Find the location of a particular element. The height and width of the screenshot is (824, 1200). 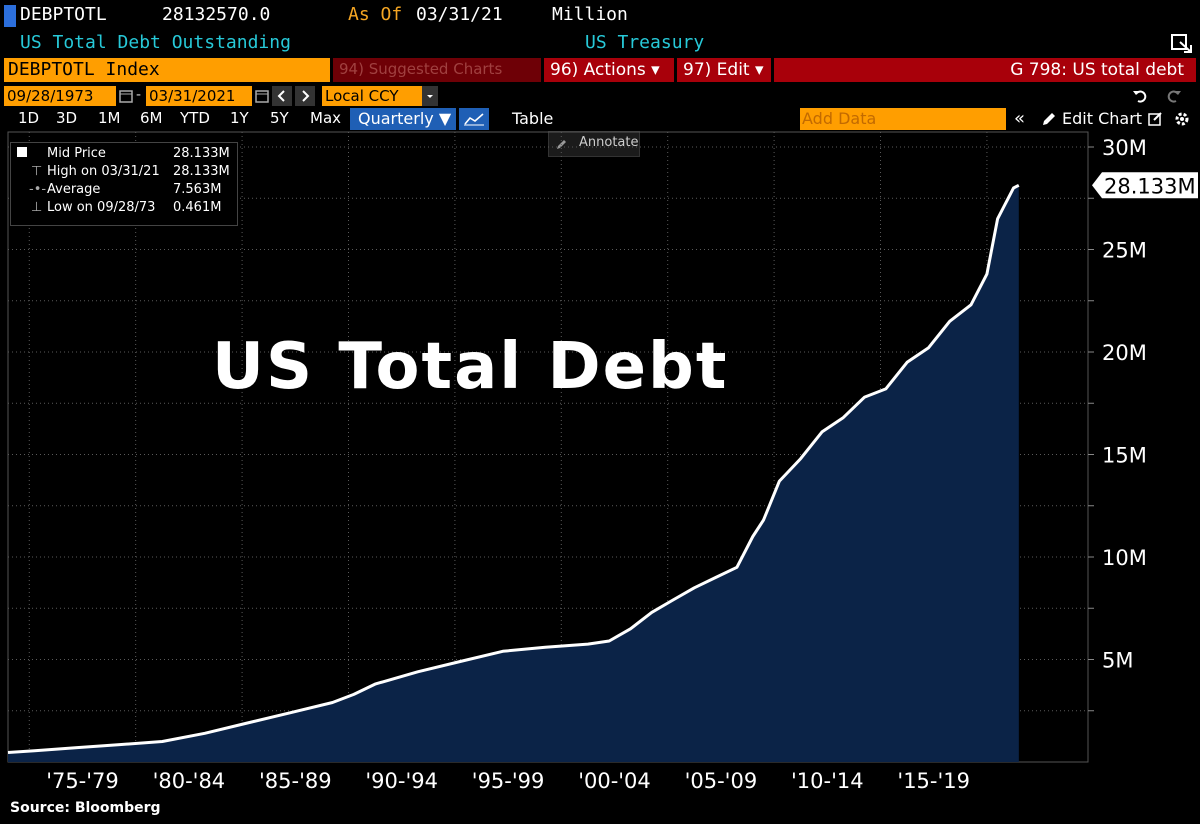

legend-item: ⊤ High on 03/31/21 28.133M is located at coordinates (124, 173).